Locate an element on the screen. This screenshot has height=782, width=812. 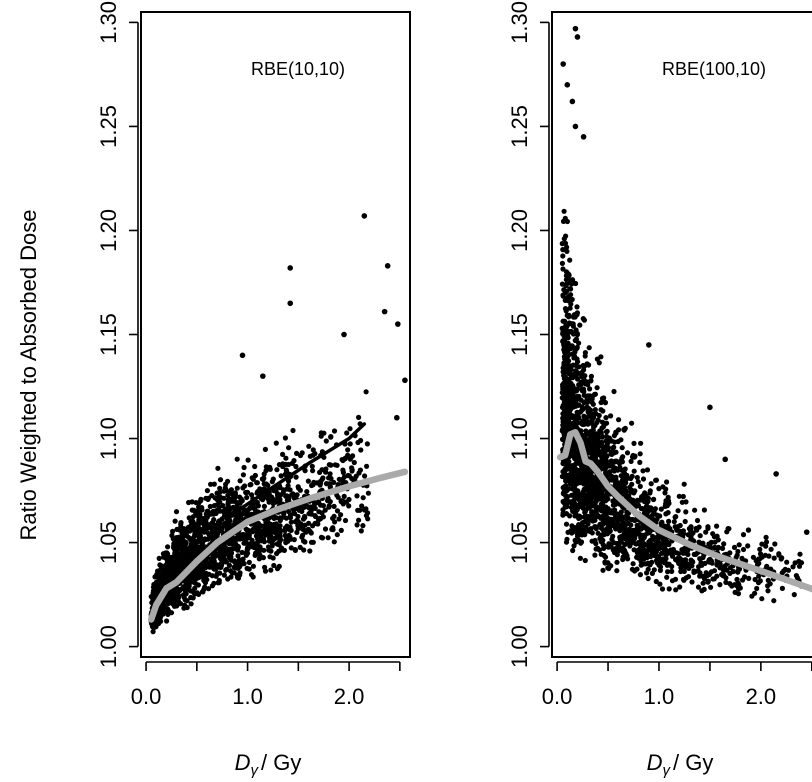
x-axis-title-unit: / Gy is located at coordinates (693, 762).